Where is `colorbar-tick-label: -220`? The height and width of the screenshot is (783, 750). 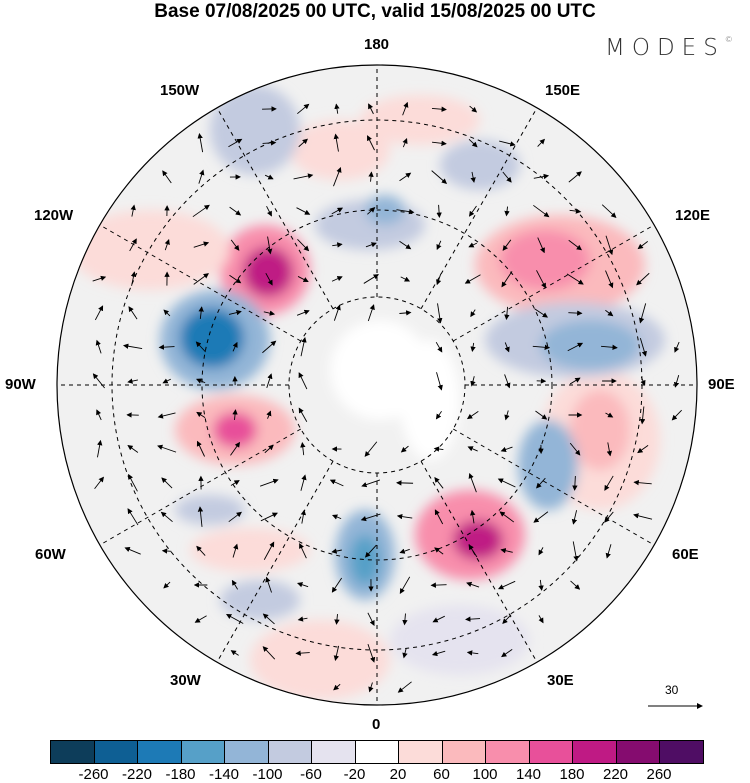
colorbar-tick-label: -220 is located at coordinates (137, 774).